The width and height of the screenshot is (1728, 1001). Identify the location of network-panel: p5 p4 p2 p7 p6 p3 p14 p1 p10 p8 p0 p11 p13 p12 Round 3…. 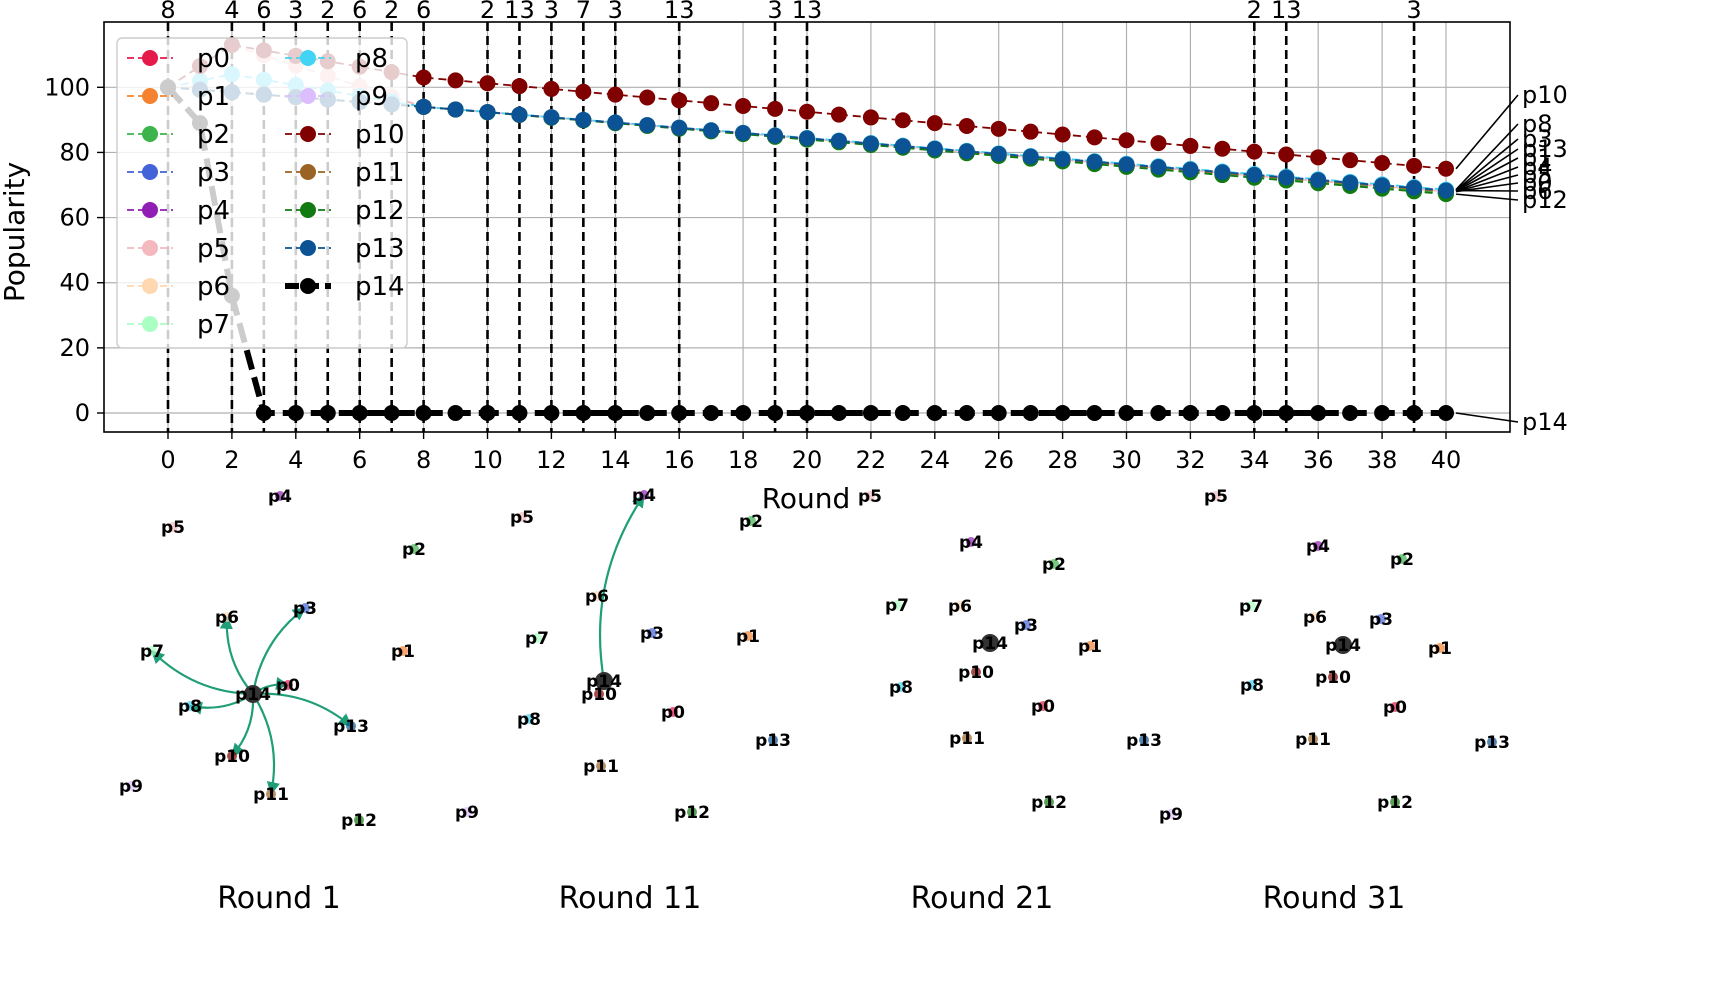
(1357, 701).